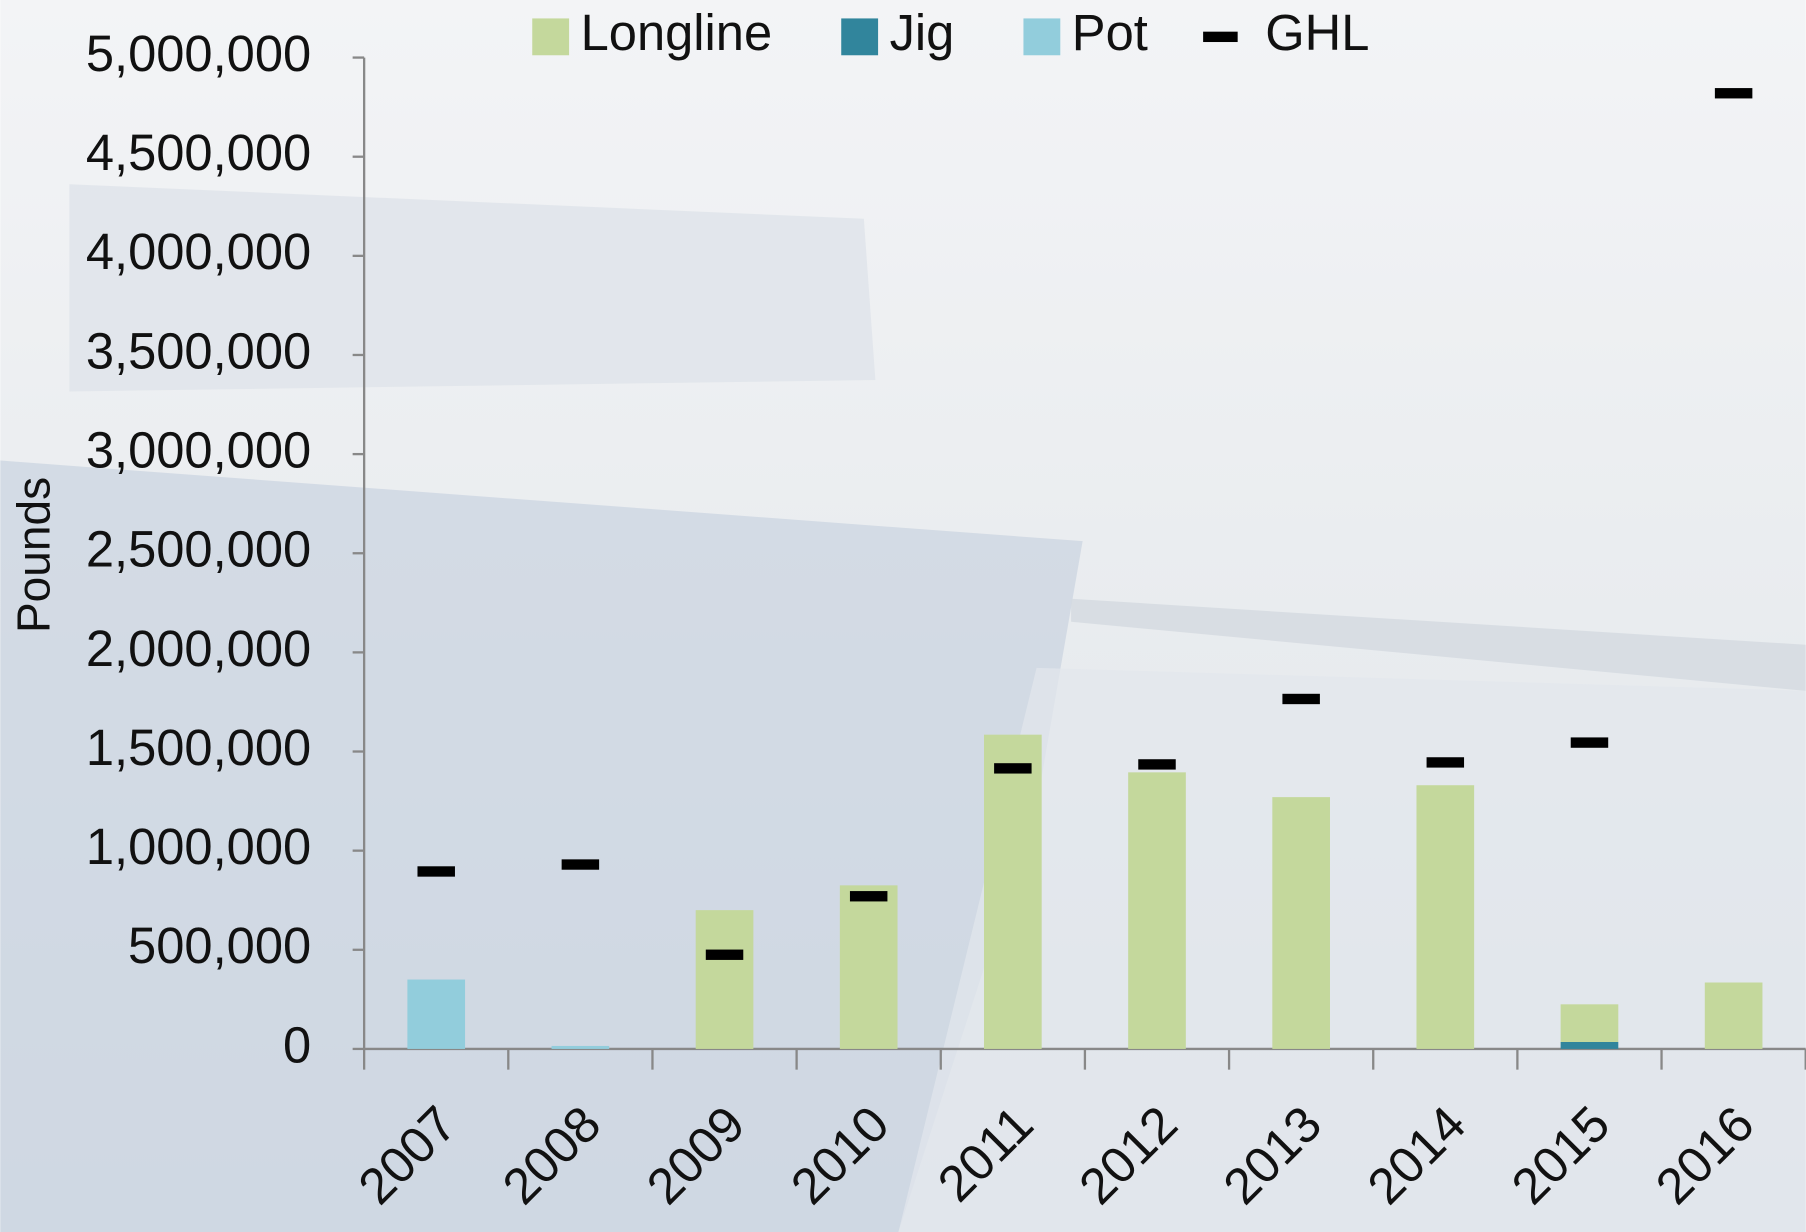  I want to click on y-tick-label: 4,000,000, so click(198, 251).